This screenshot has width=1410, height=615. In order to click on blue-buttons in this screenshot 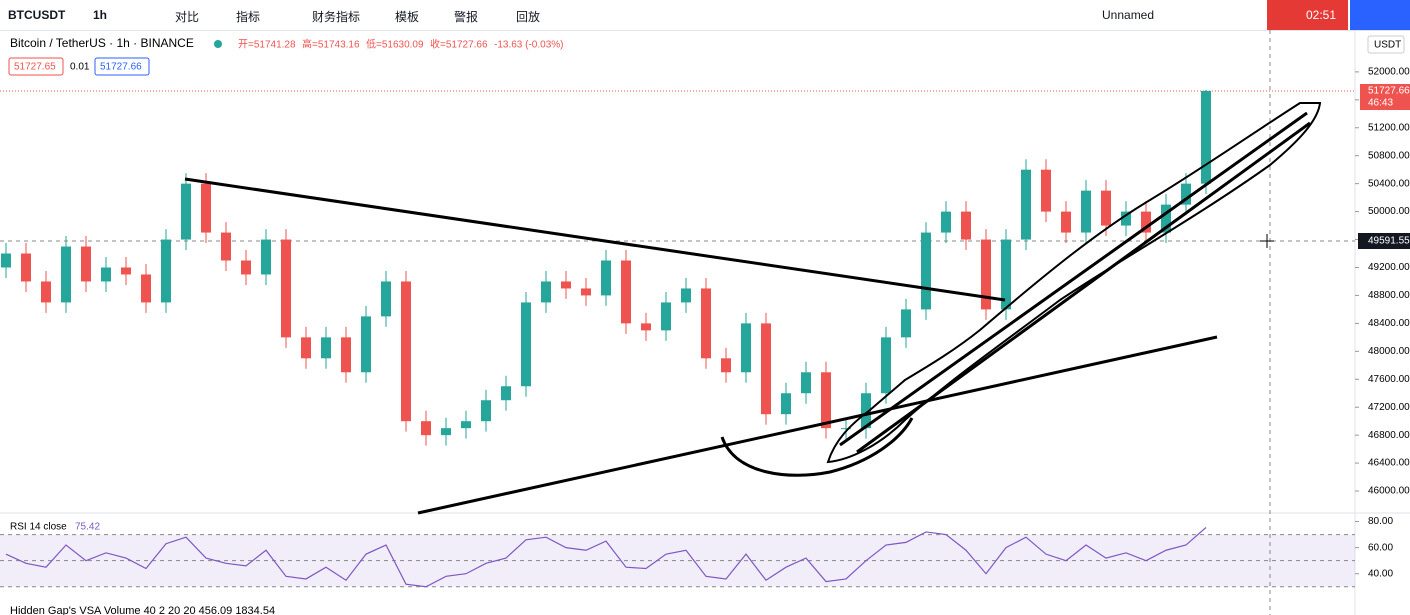, I will do `click(1380, 15)`.